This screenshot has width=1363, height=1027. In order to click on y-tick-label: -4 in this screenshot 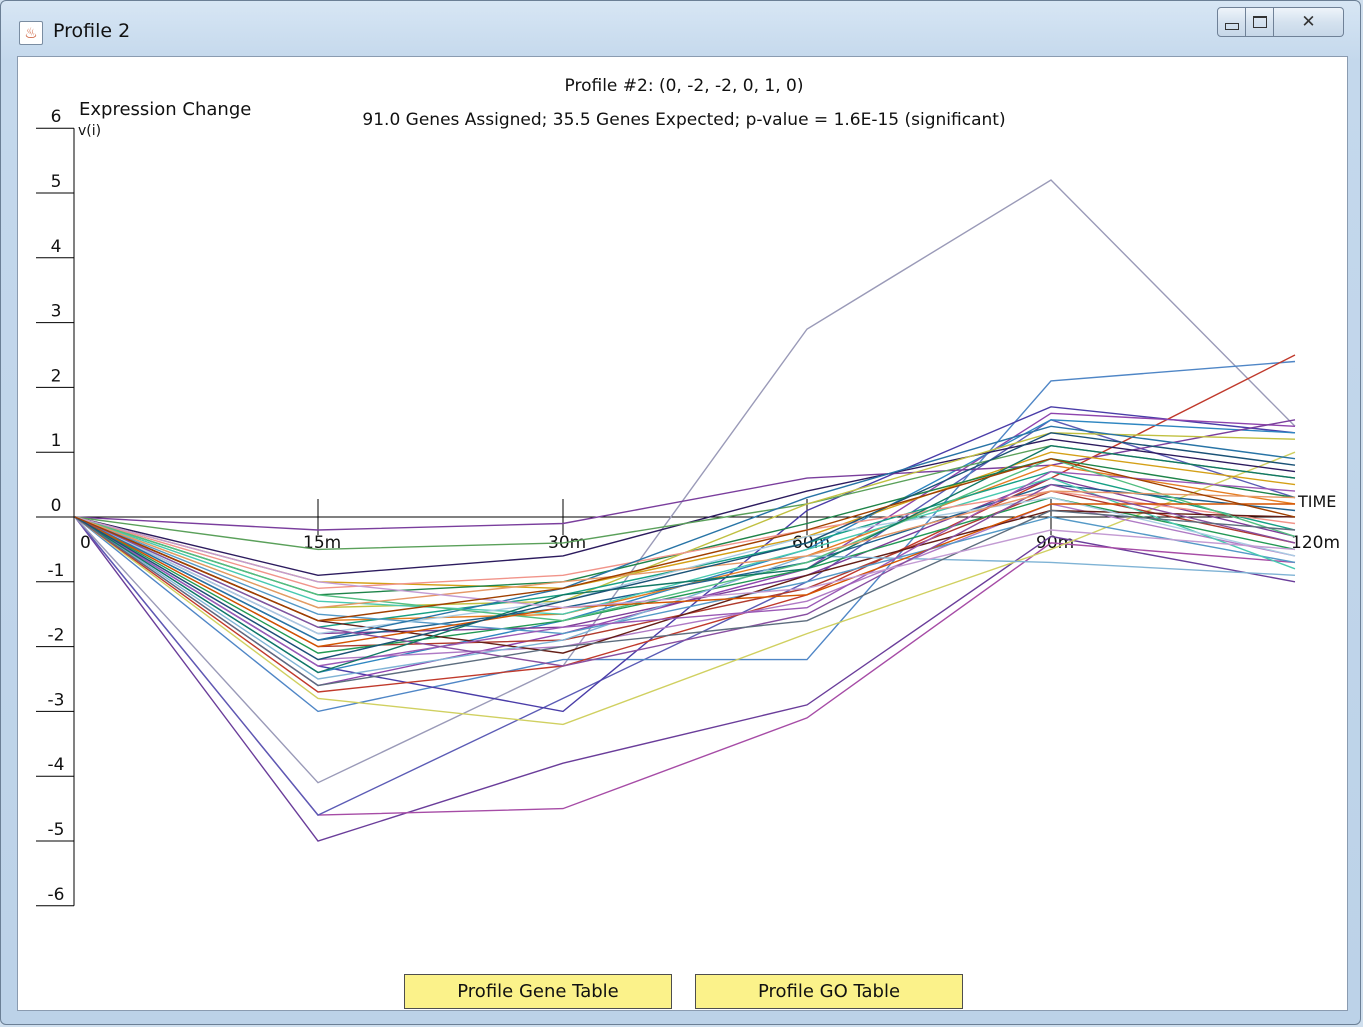, I will do `click(56, 765)`.